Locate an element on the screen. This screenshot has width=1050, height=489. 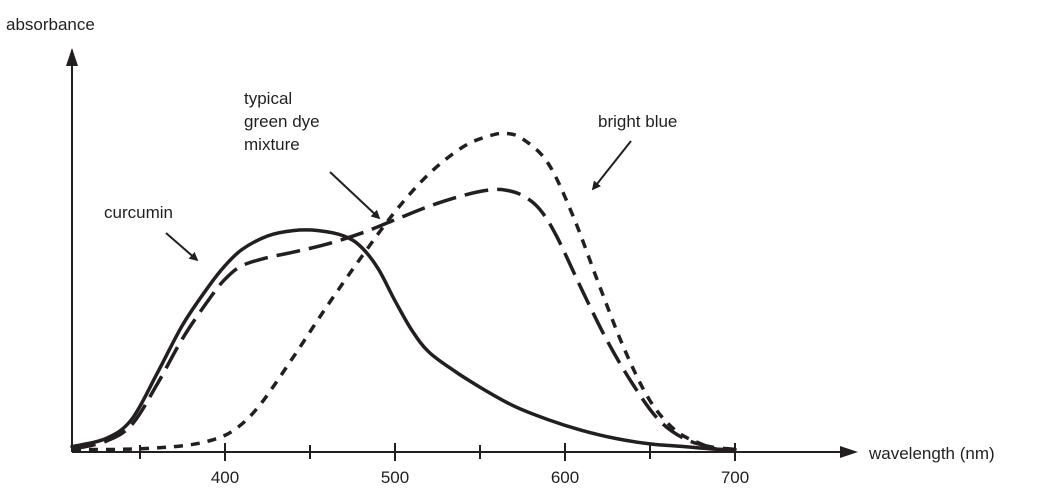
annotation-curcumin-label-line: curcumin is located at coordinates (138, 212).